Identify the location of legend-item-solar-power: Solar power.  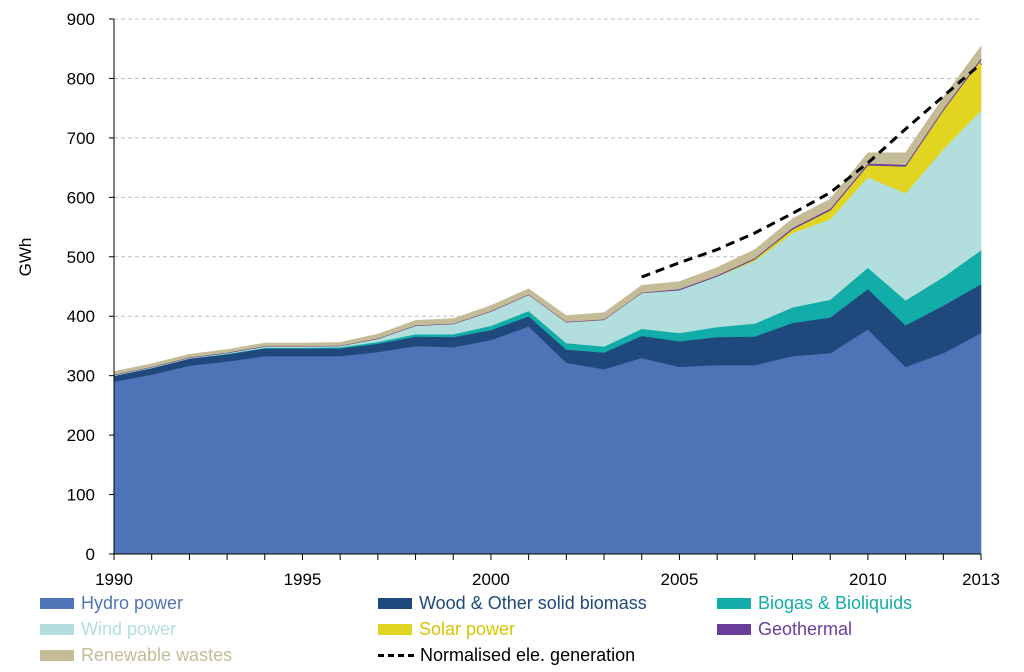
(446, 629).